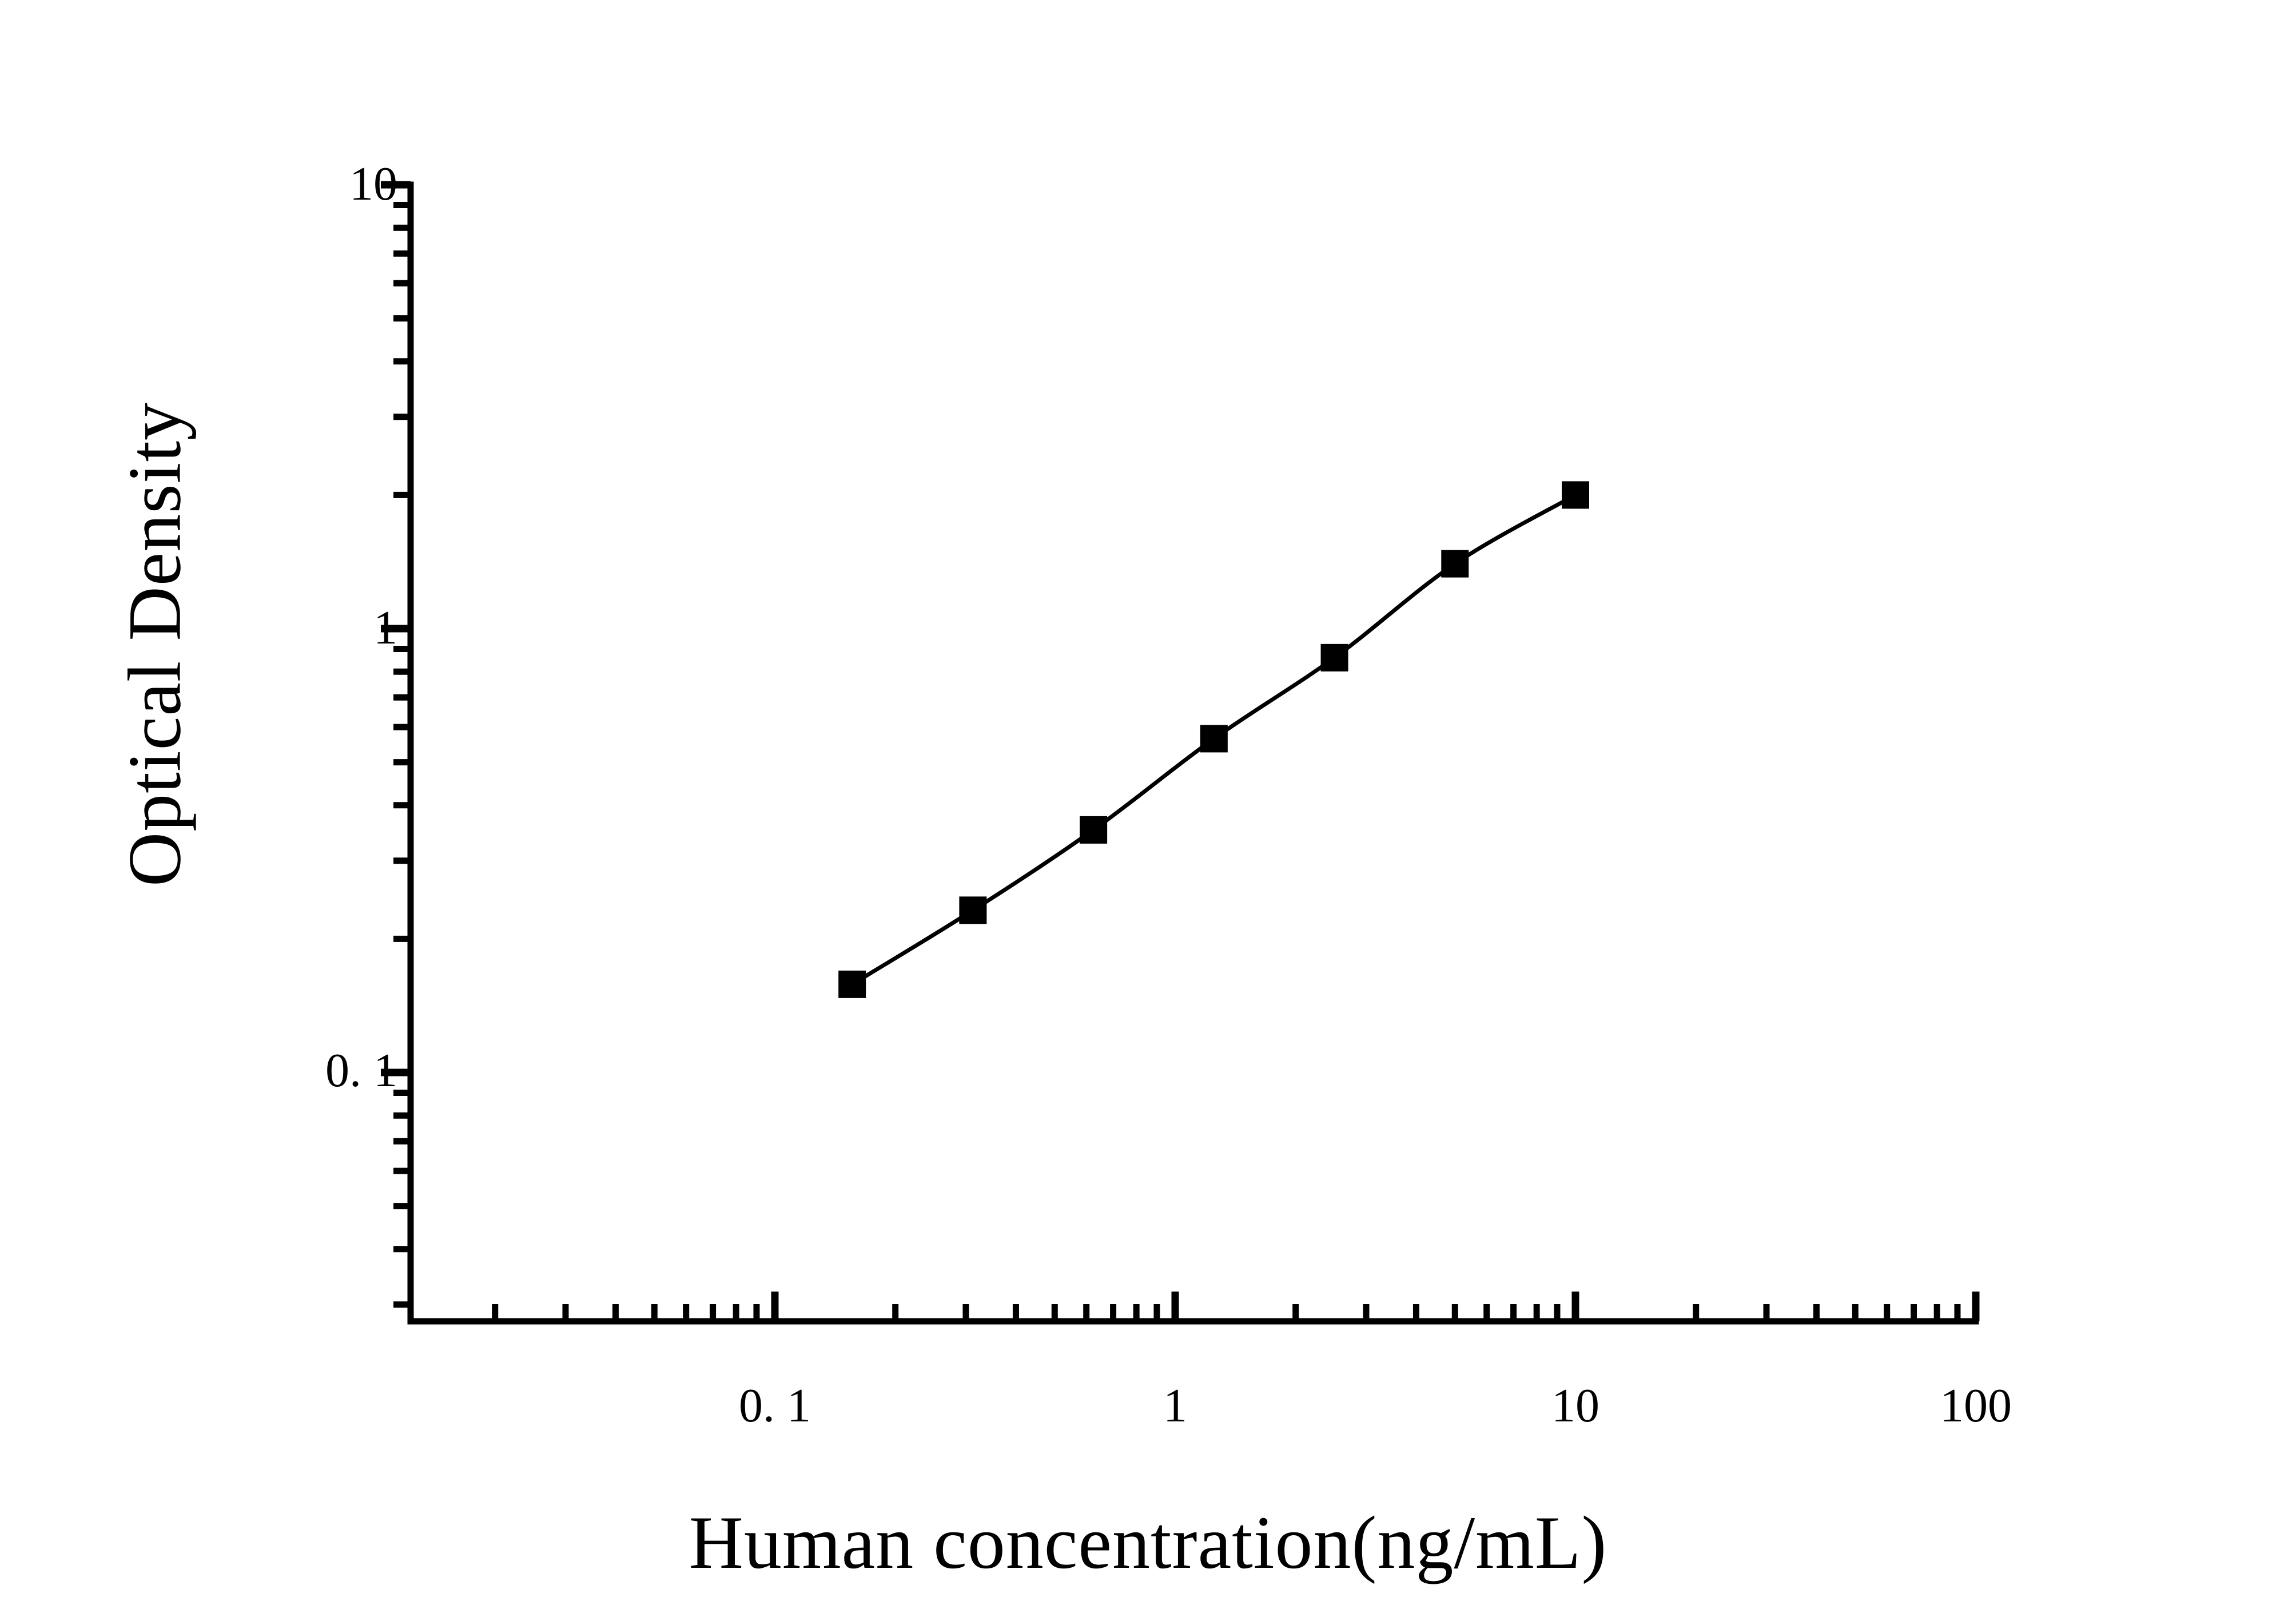 Image resolution: width=2296 pixels, height=1605 pixels. What do you see at coordinates (154, 644) in the screenshot?
I see `y-axis-title: Optical Density` at bounding box center [154, 644].